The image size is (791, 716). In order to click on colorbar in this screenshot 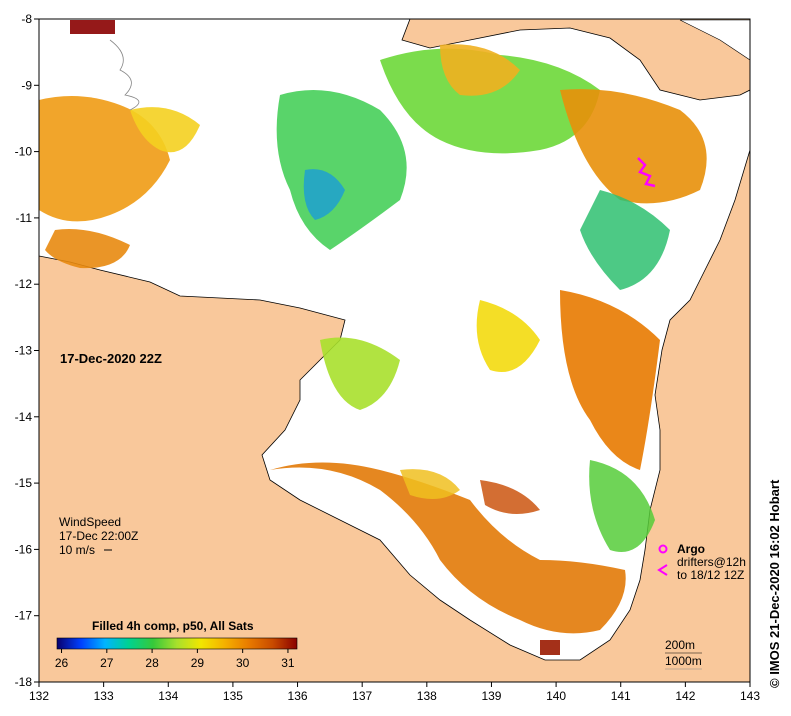, I will do `click(177, 643)`.